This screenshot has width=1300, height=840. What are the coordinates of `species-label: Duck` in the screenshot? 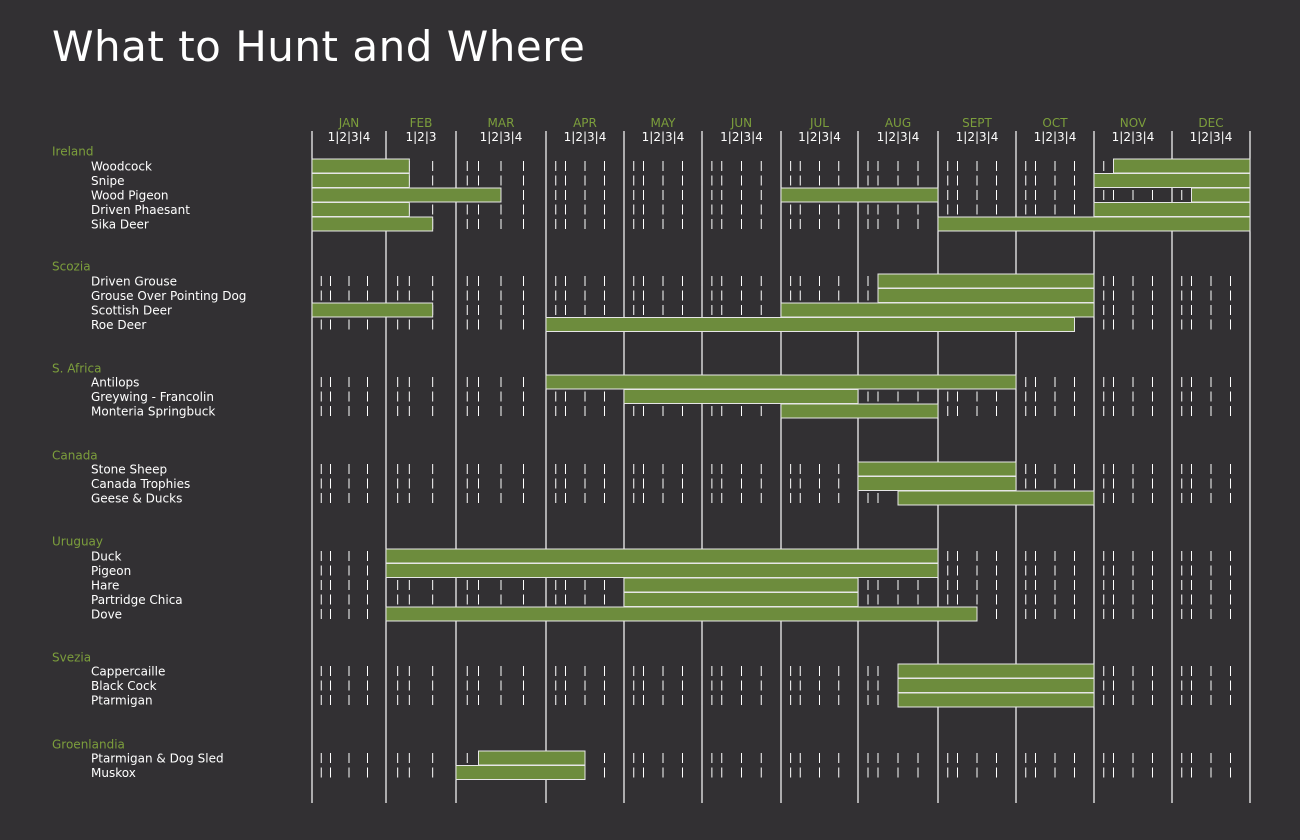 It's located at (106, 557).